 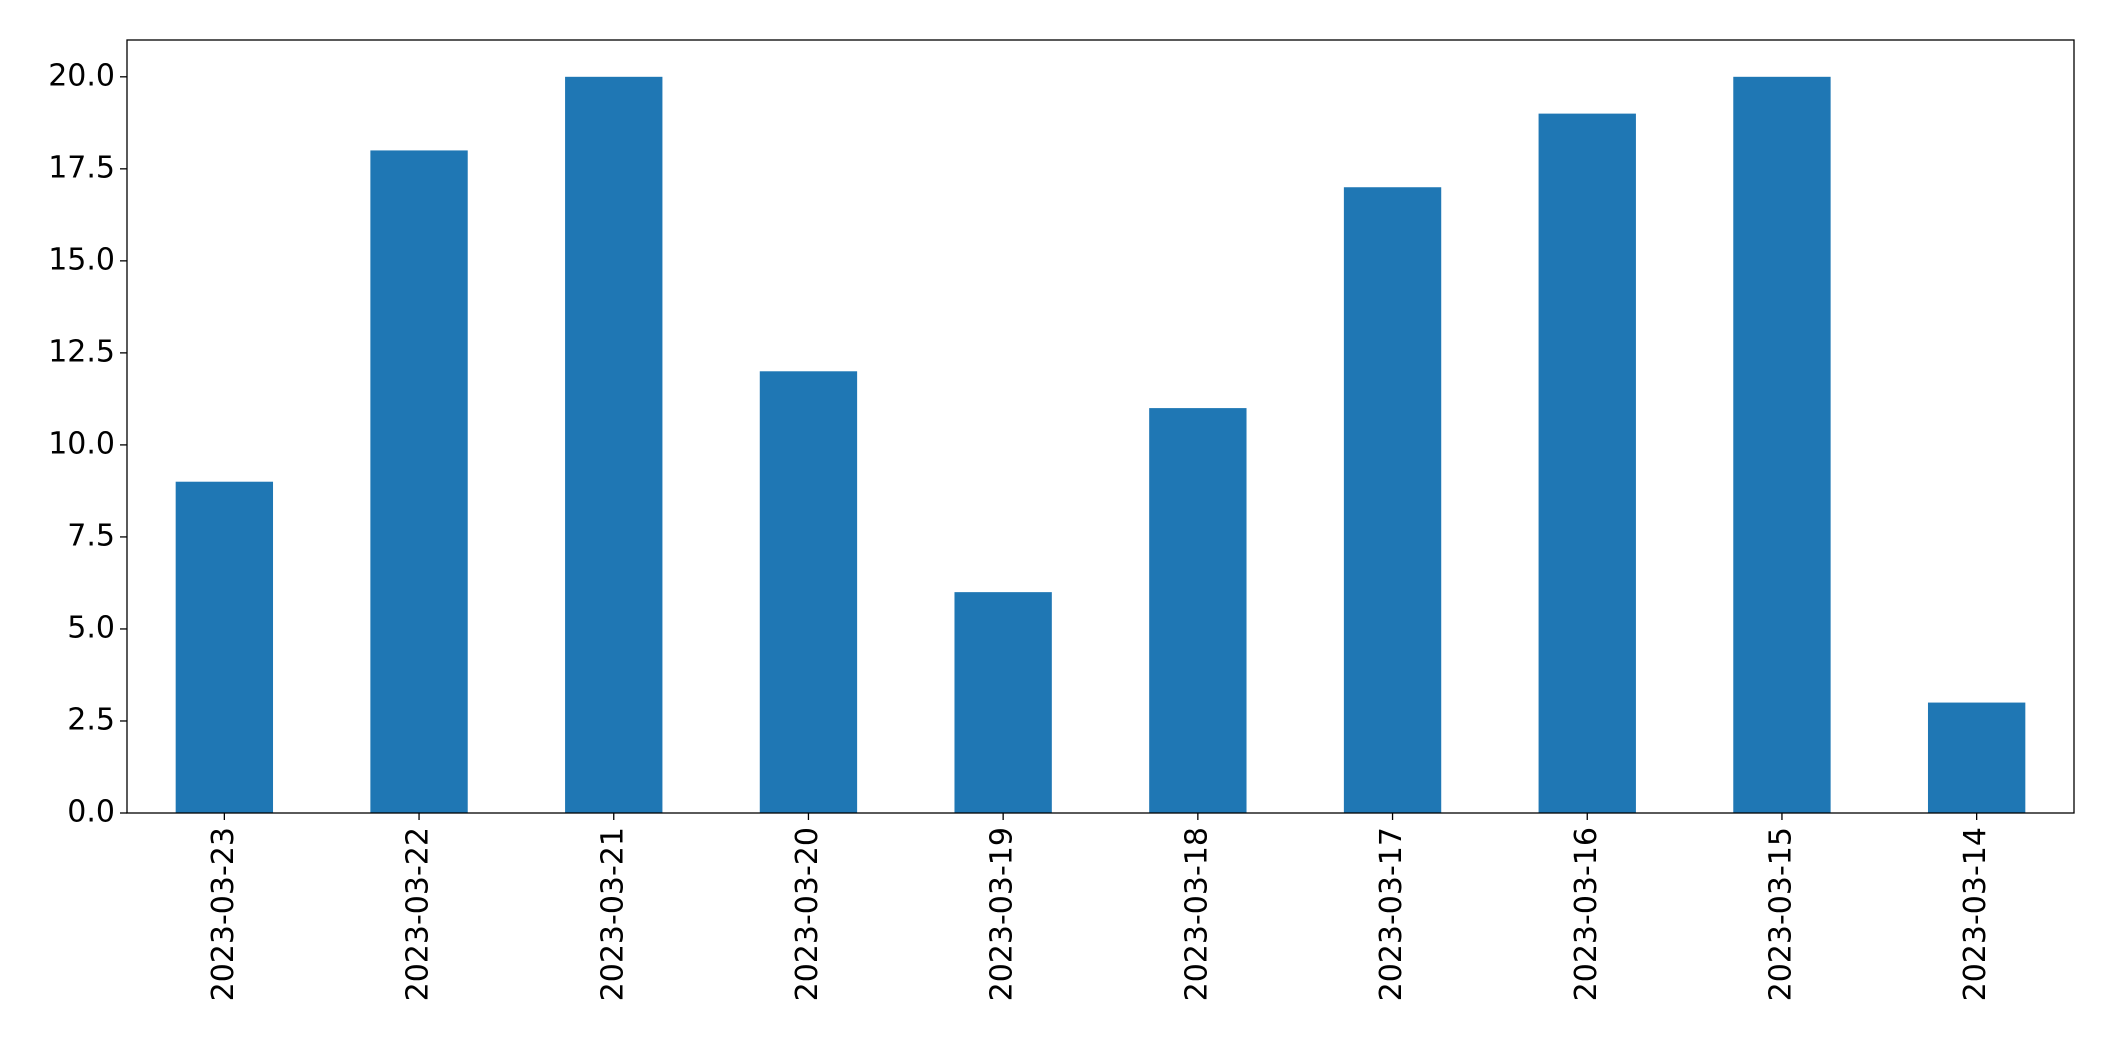 I want to click on x-tick-label: 2023-03-16, so click(x=1586, y=914).